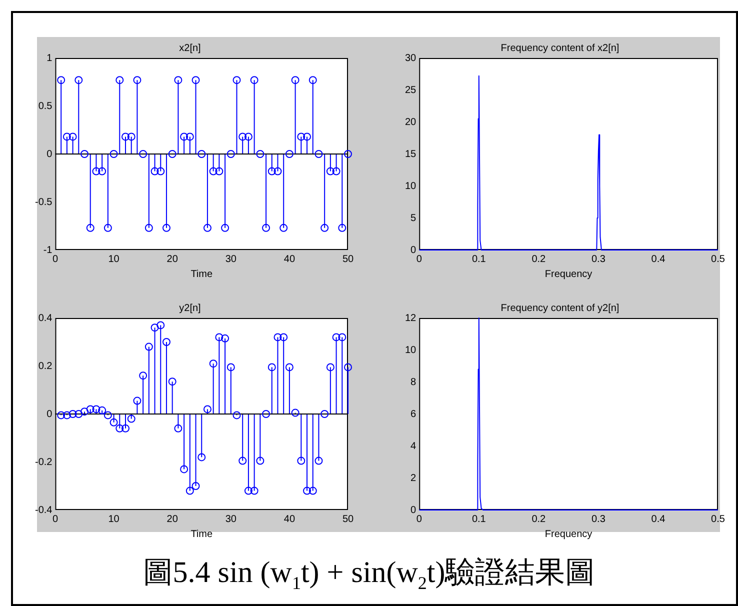 This screenshot has width=738, height=606. What do you see at coordinates (411, 186) in the screenshot?
I see `y-tick-label: 10` at bounding box center [411, 186].